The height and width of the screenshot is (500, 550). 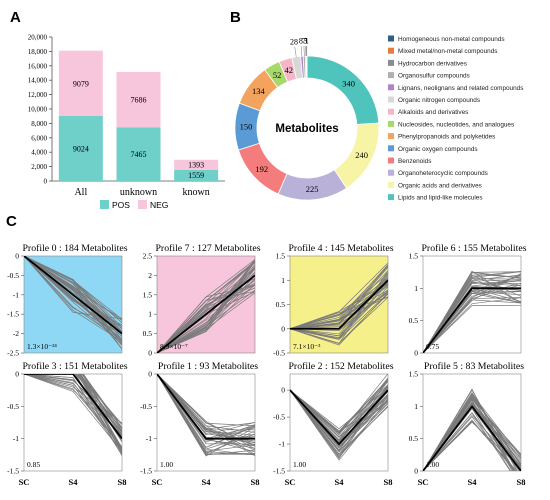 What do you see at coordinates (432, 346) in the screenshot?
I see `p-value-label: 0.75` at bounding box center [432, 346].